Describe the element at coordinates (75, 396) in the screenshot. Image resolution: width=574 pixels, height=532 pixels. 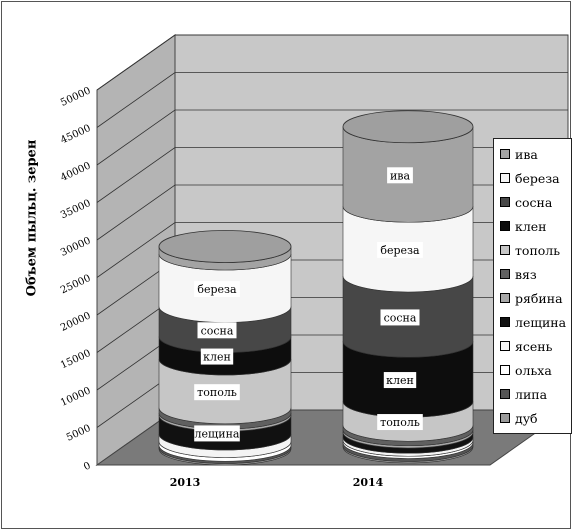
I see `y-tick-label: 10000` at that location.